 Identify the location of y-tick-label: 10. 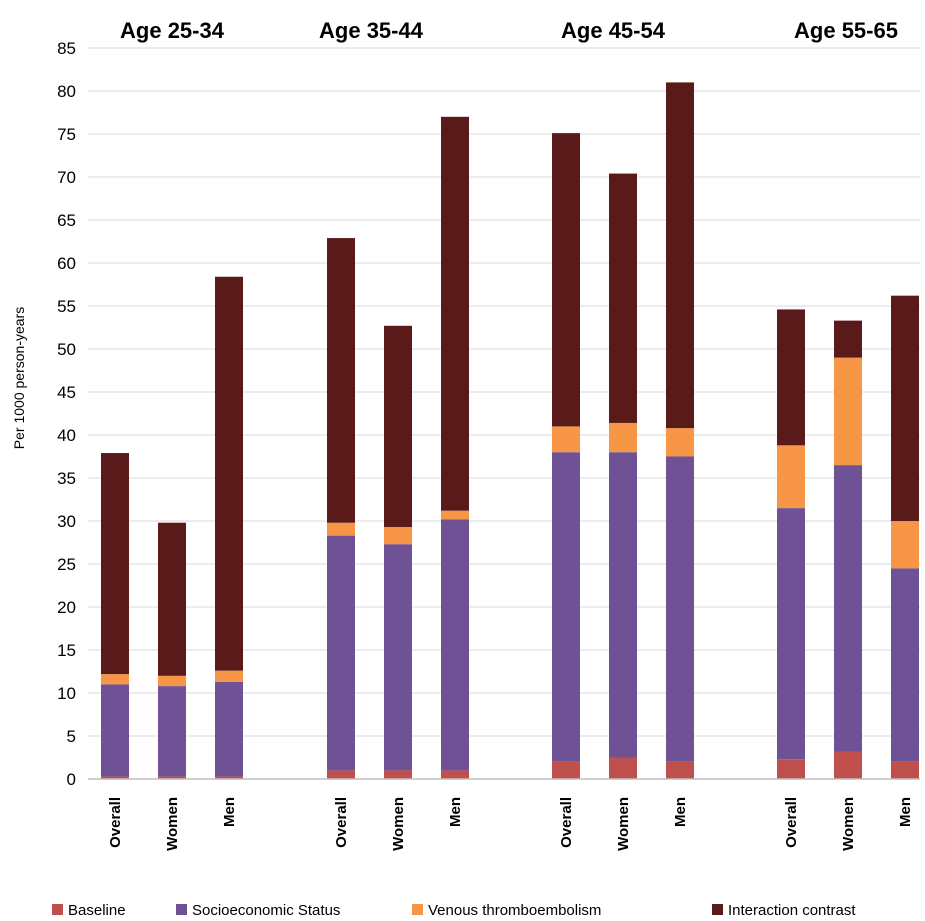
(66, 693).